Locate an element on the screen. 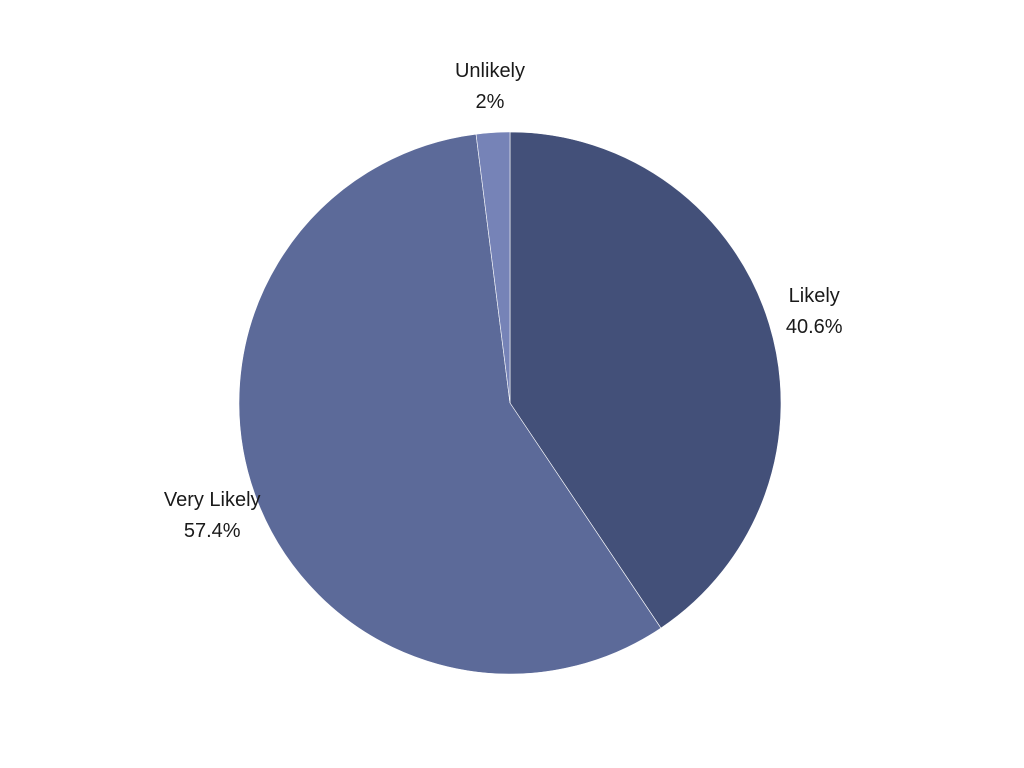 The width and height of the screenshot is (1024, 768). slice-value-very-likely: 57.4% is located at coordinates (212, 531).